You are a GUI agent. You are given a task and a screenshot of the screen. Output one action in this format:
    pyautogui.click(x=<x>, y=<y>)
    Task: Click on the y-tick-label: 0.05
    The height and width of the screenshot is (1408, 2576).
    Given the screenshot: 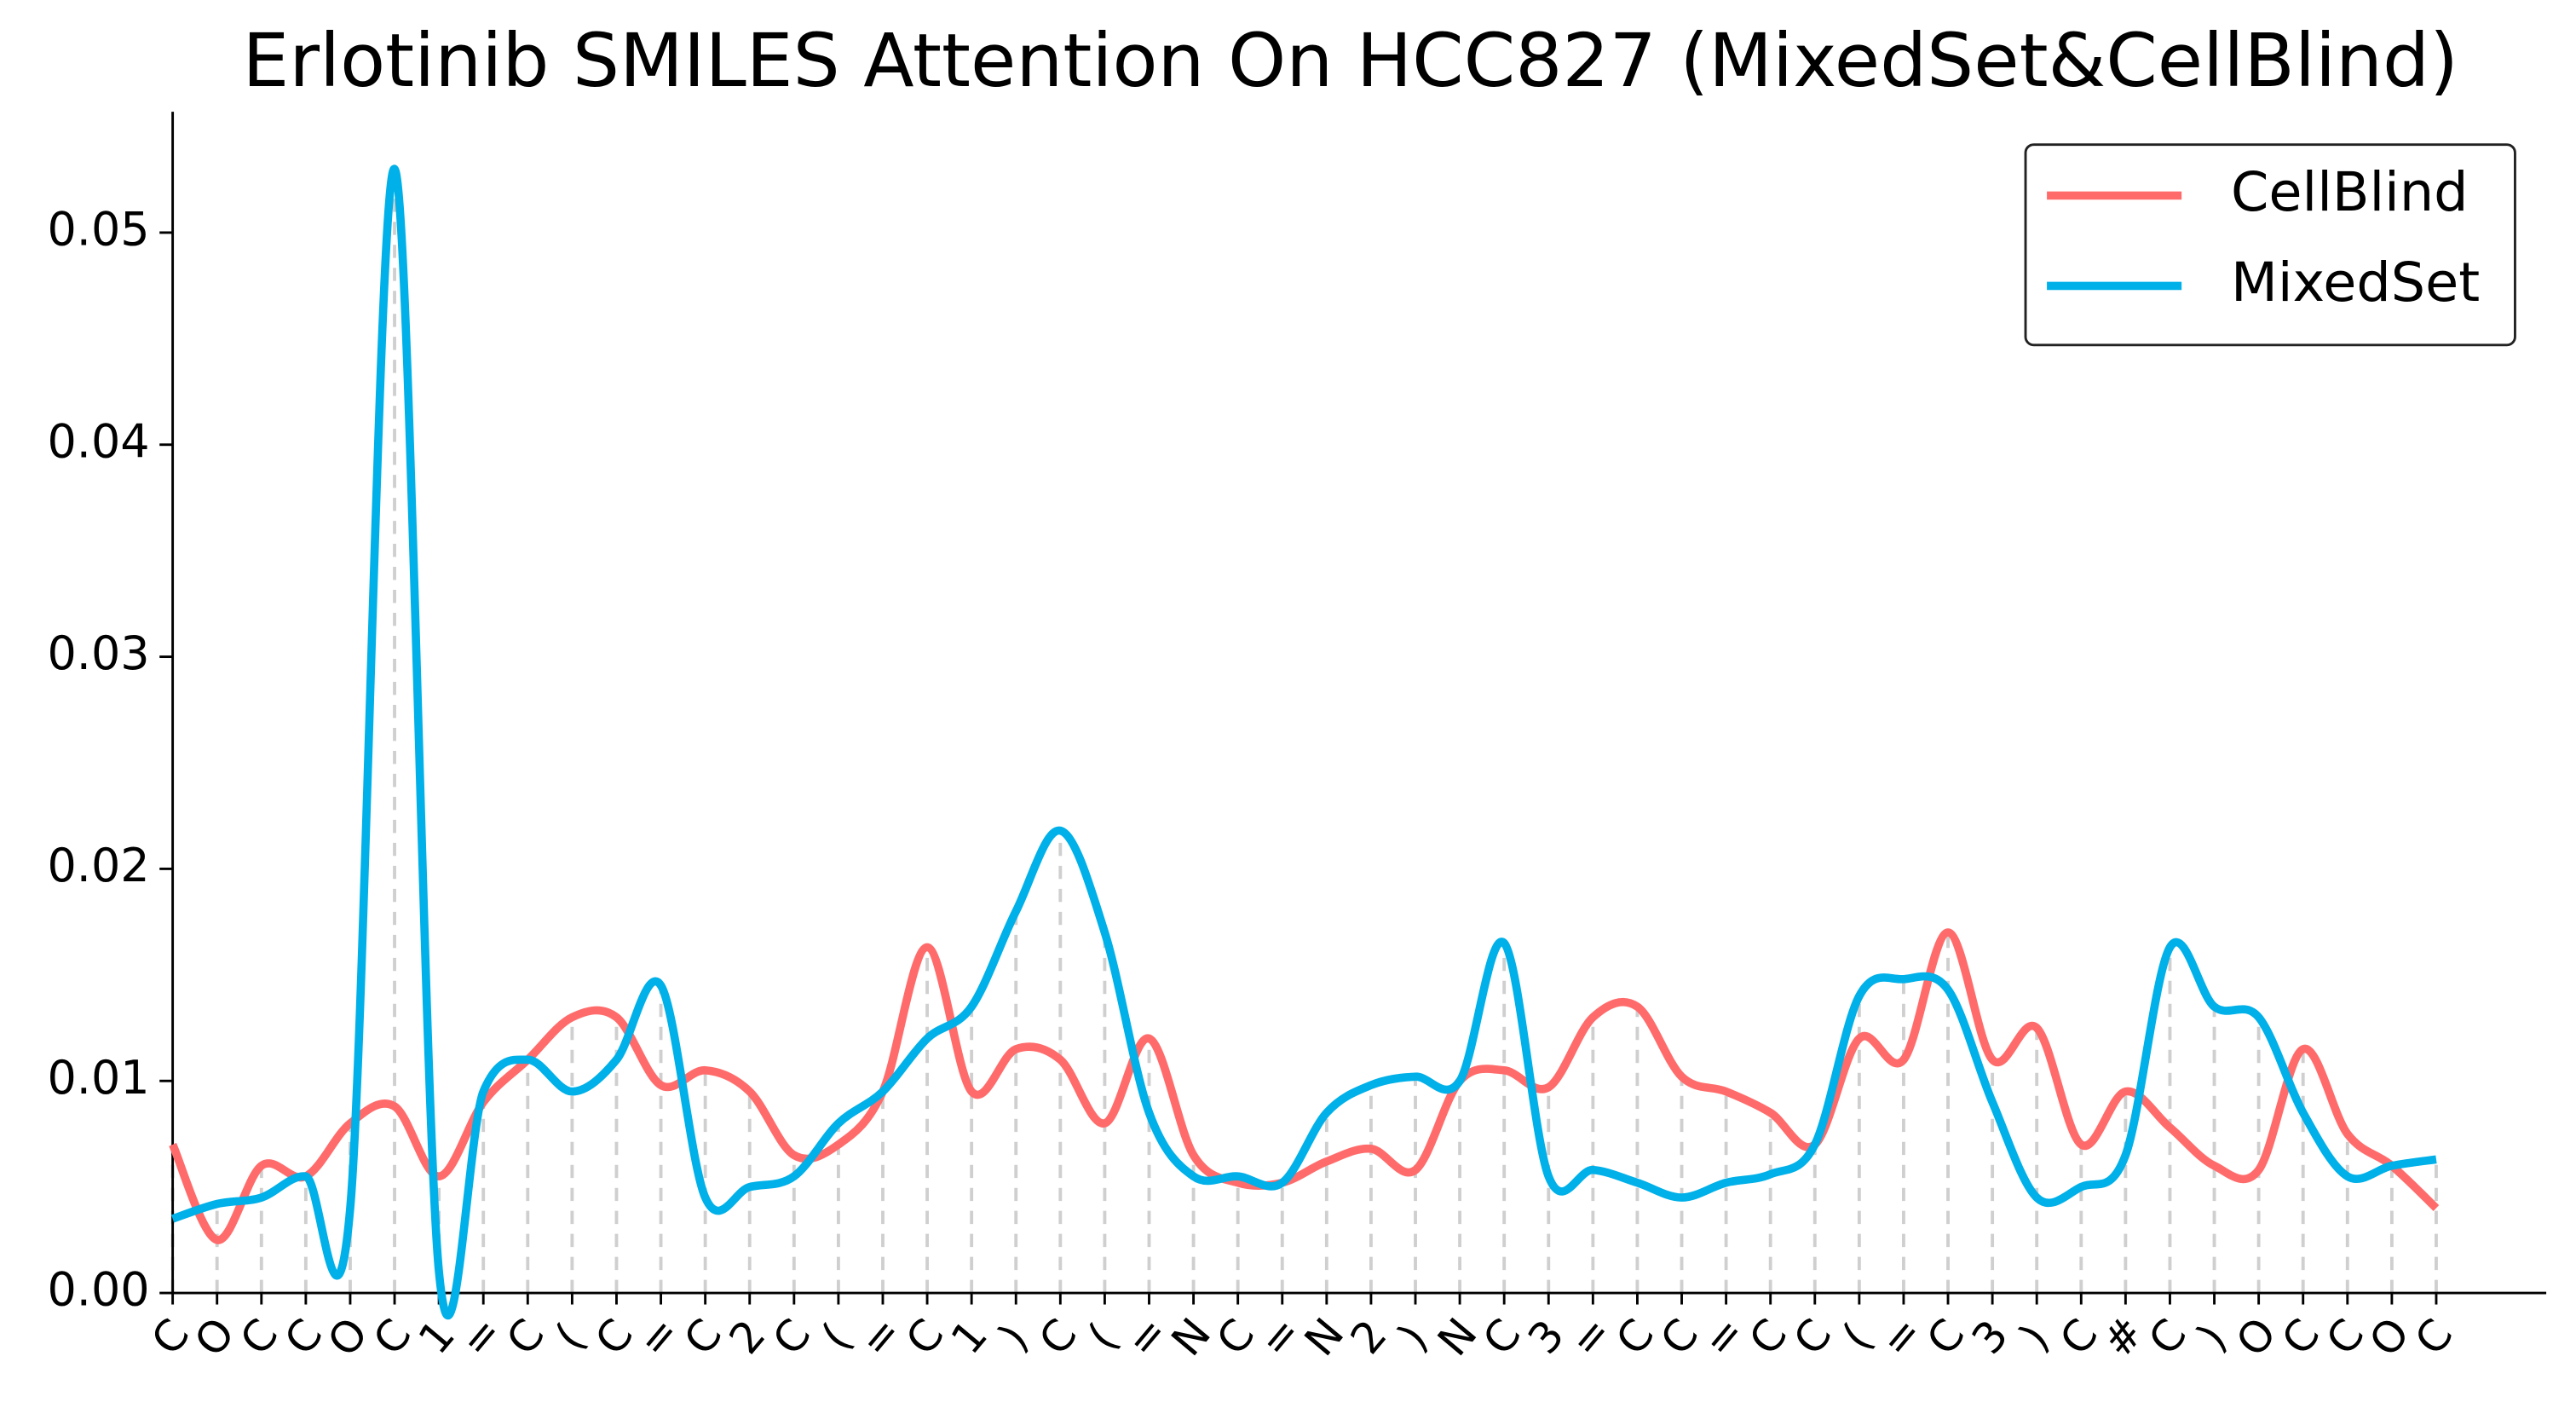 What is the action you would take?
    pyautogui.click(x=98, y=230)
    